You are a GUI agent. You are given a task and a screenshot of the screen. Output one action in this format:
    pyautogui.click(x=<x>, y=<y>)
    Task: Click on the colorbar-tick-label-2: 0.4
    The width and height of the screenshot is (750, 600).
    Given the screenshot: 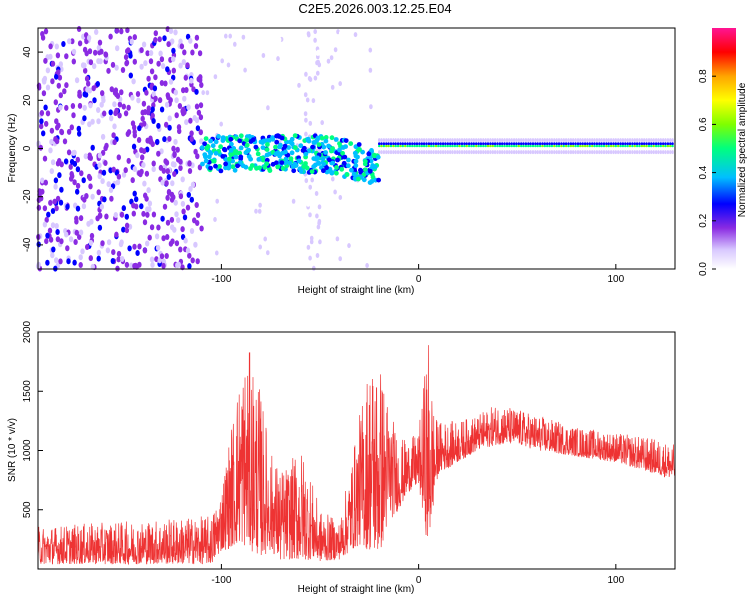 What is the action you would take?
    pyautogui.click(x=703, y=172)
    